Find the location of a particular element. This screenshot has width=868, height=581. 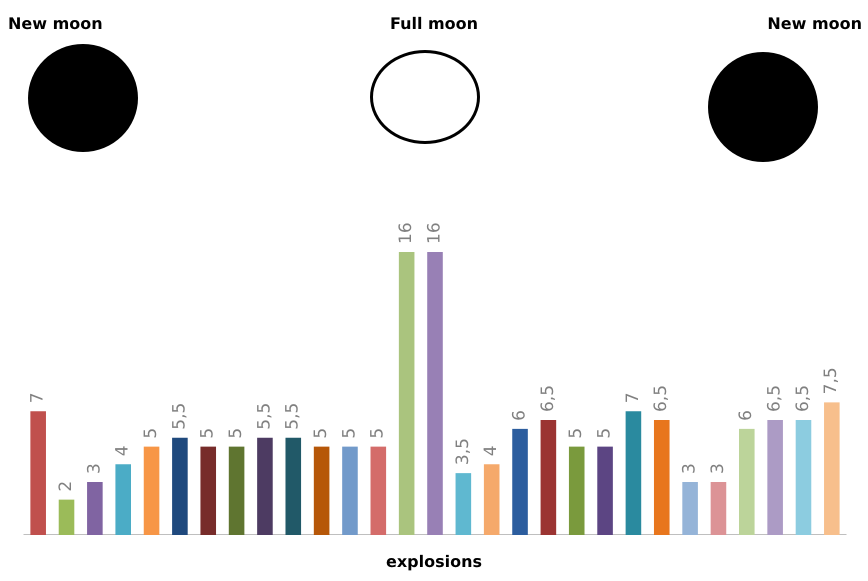

data-label: 7,5 is located at coordinates (831, 380).